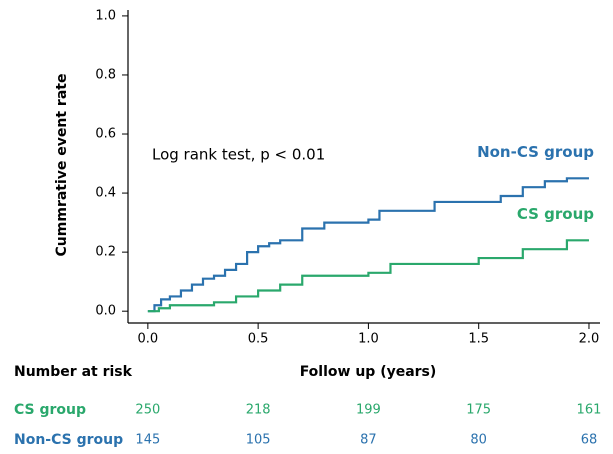 Image resolution: width=613 pixels, height=454 pixels. Describe the element at coordinates (368, 339) in the screenshot. I see `x-tick-label: 1.0` at that location.